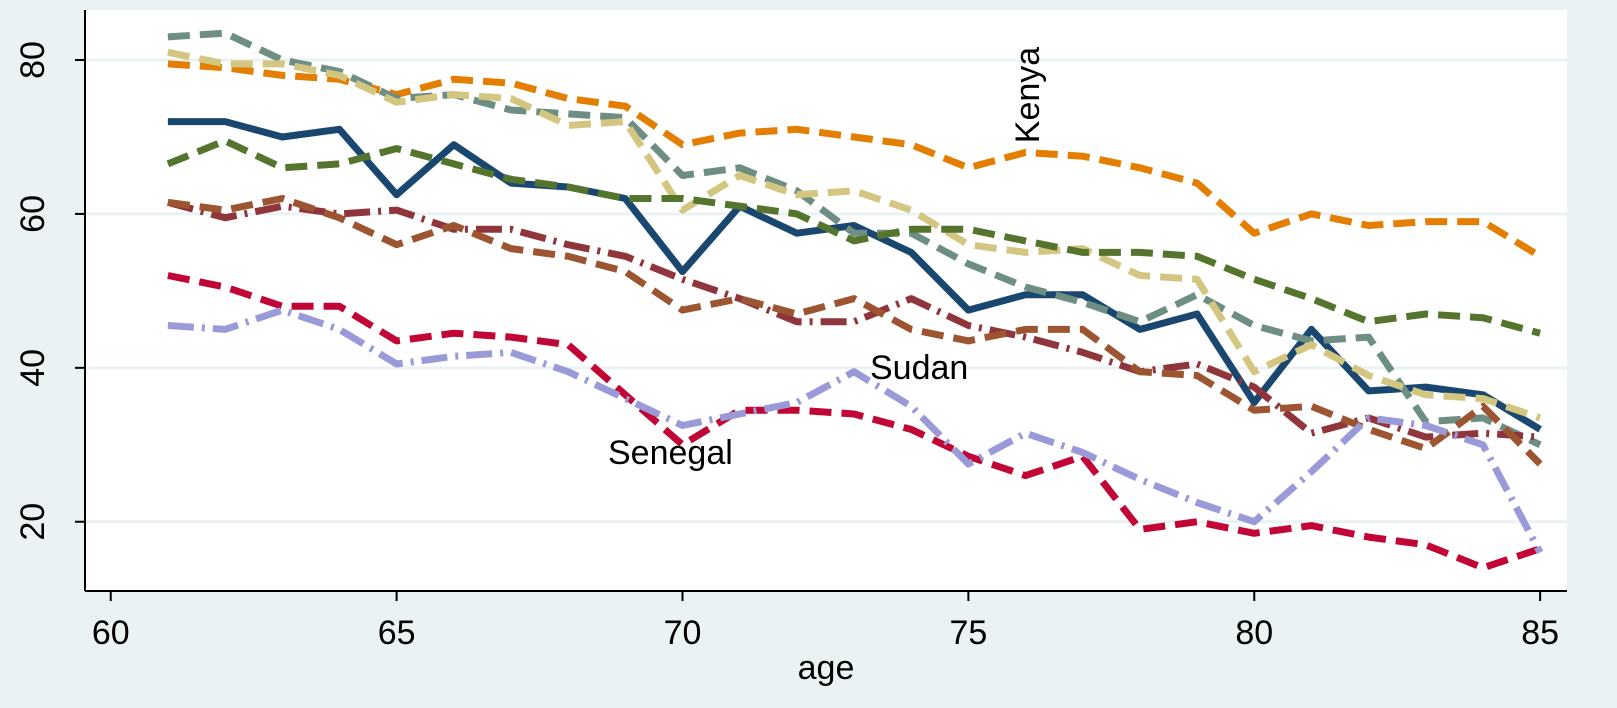 Image resolution: width=1617 pixels, height=708 pixels. I want to click on y-tick-label: 40, so click(33, 368).